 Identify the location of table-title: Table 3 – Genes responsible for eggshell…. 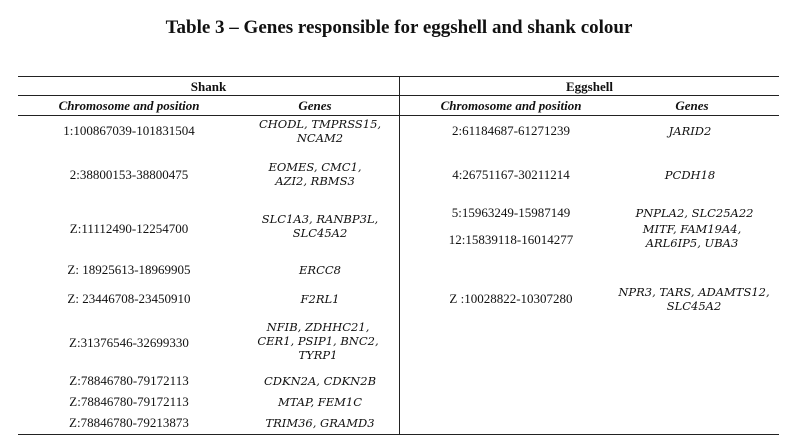
(399, 27).